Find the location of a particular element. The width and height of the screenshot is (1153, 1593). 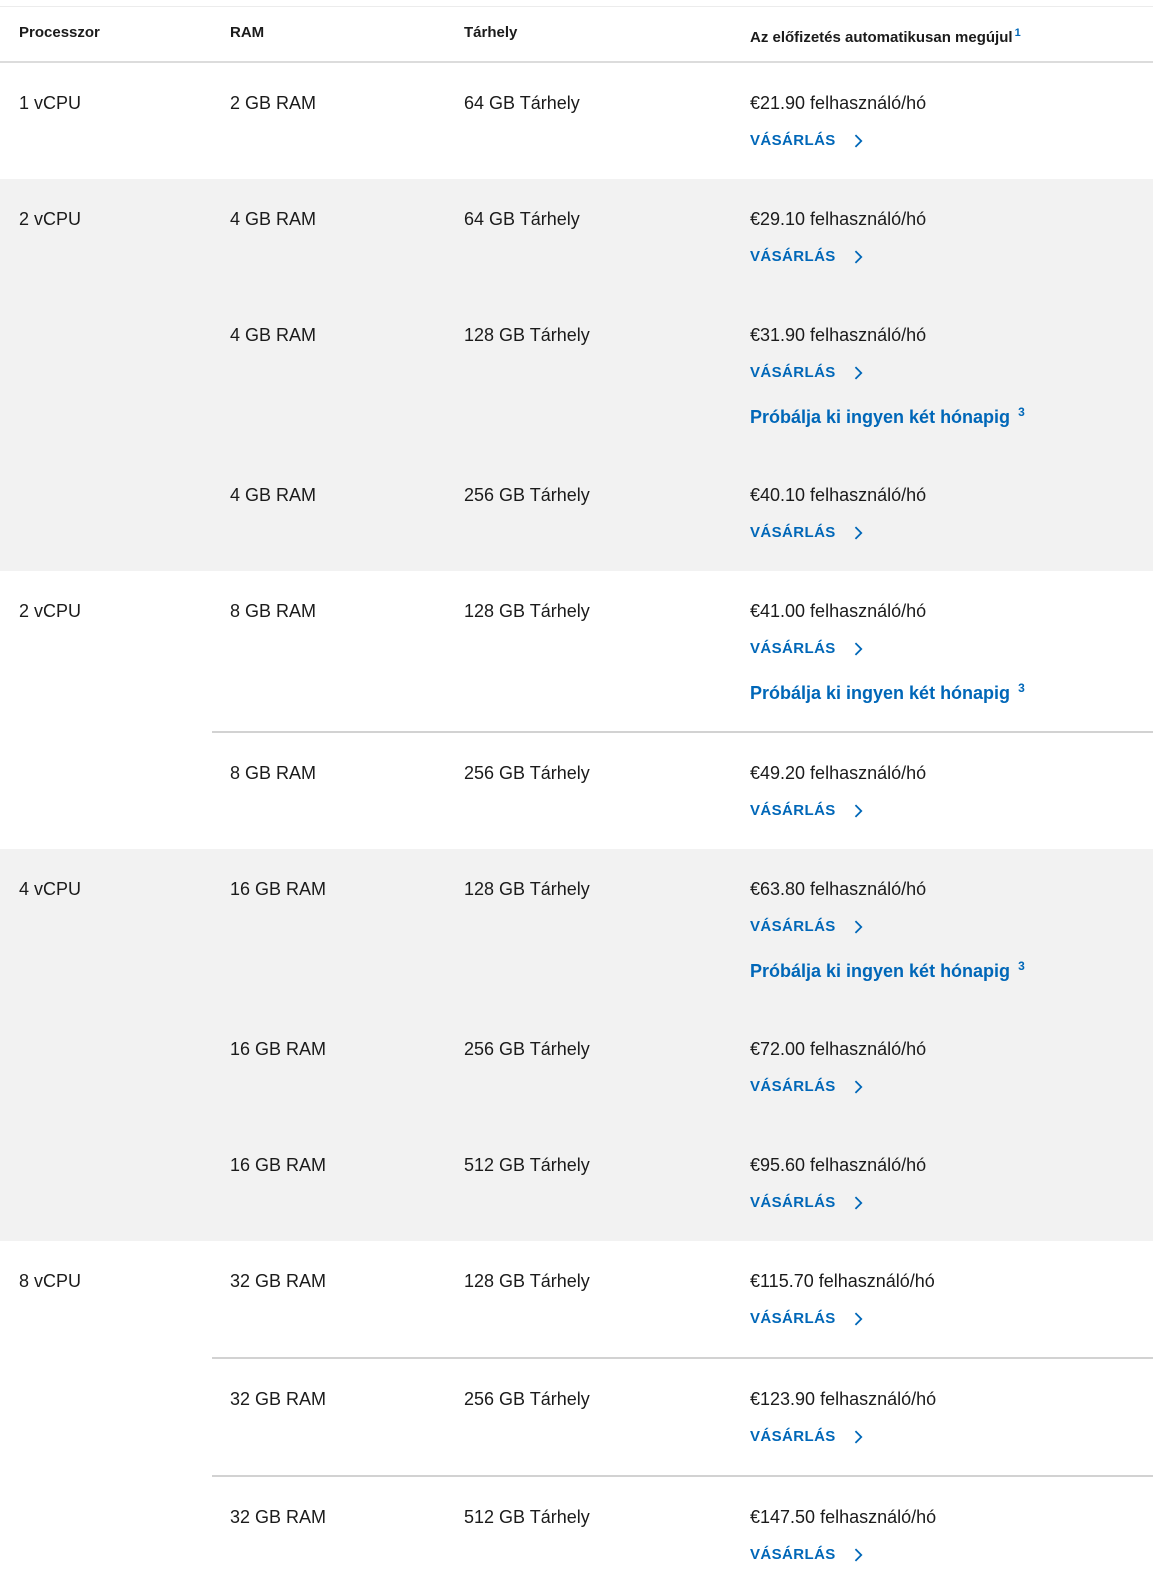

price-cell: €115.70 felhasználó/hó VÁSÁRLÁS is located at coordinates (941, 1300).